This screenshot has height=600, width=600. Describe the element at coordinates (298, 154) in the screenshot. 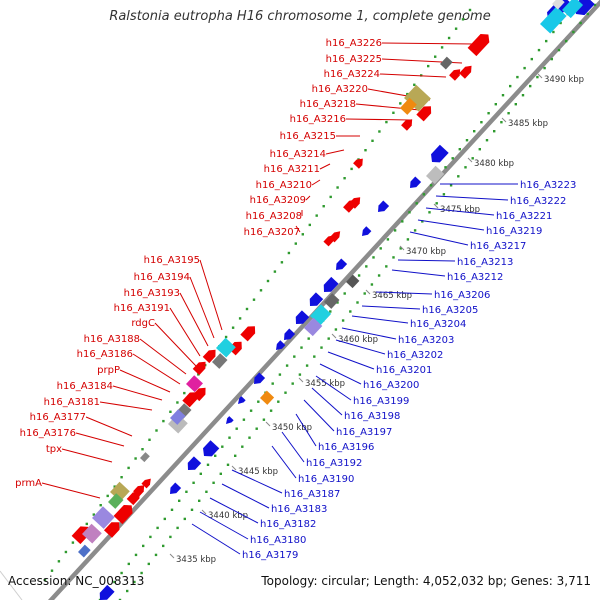

I see `forward-gene-label: h16_A3214` at that location.